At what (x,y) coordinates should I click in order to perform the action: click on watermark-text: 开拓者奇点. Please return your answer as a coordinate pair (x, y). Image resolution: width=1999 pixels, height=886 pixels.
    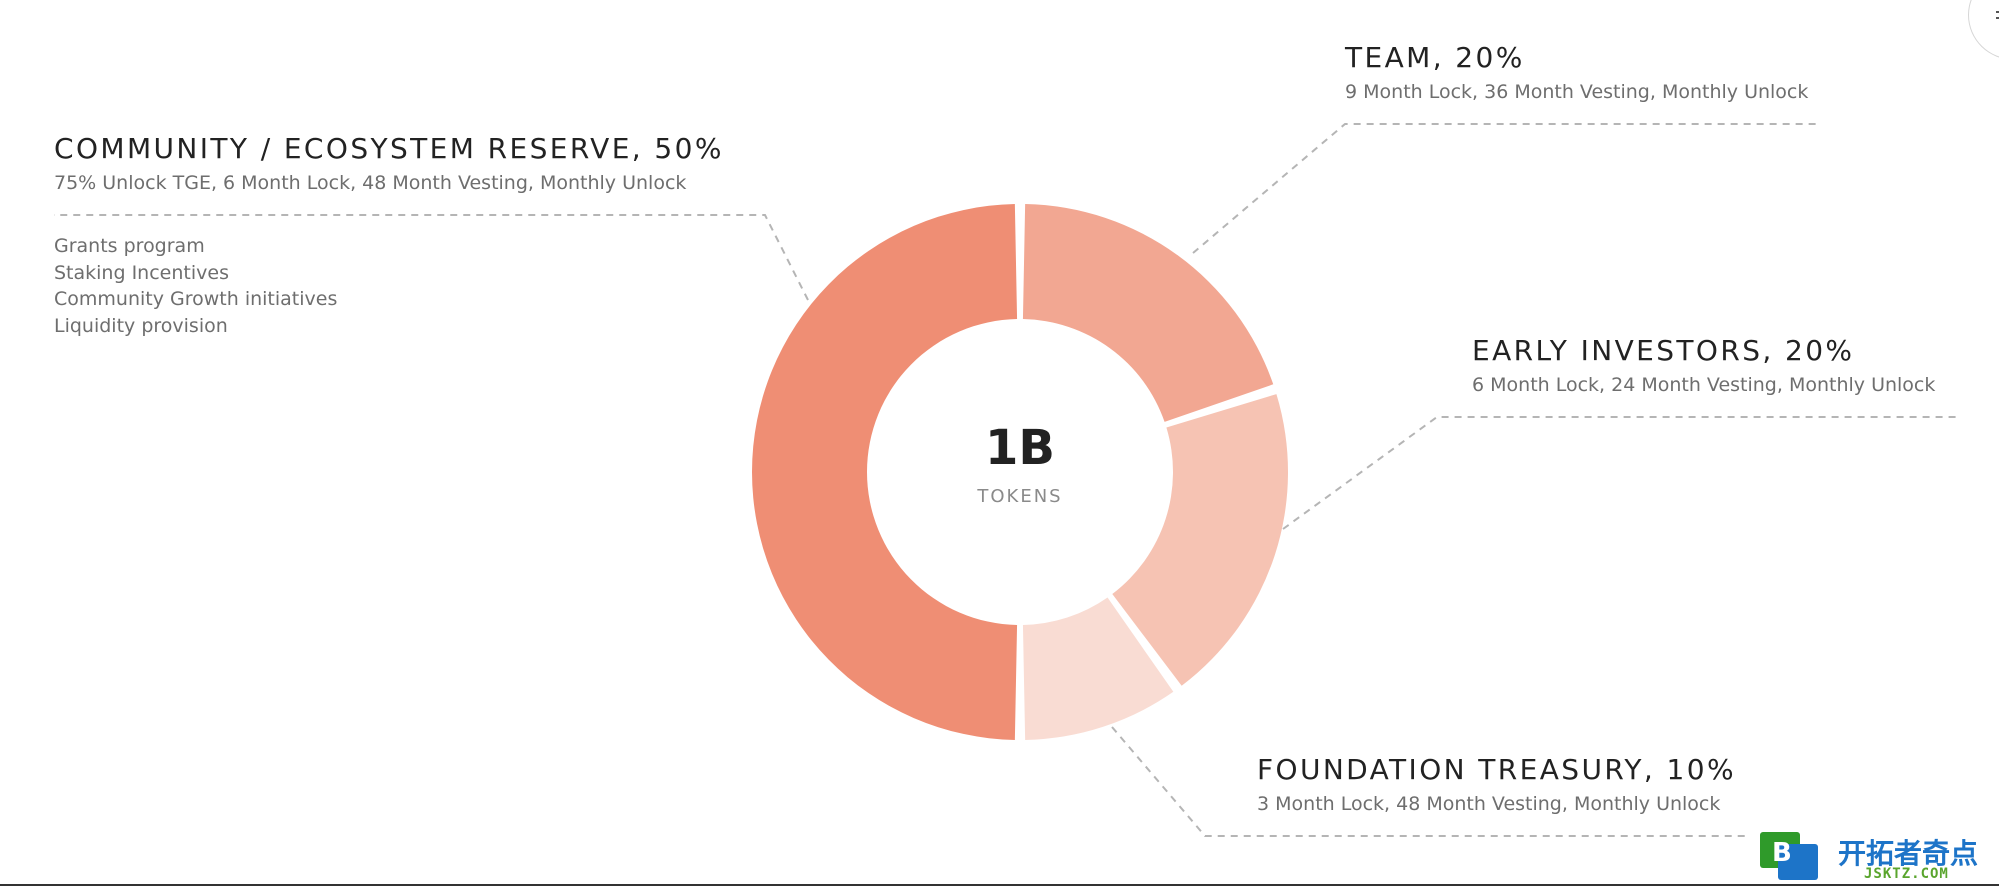
    Looking at the image, I should click on (1908, 853).